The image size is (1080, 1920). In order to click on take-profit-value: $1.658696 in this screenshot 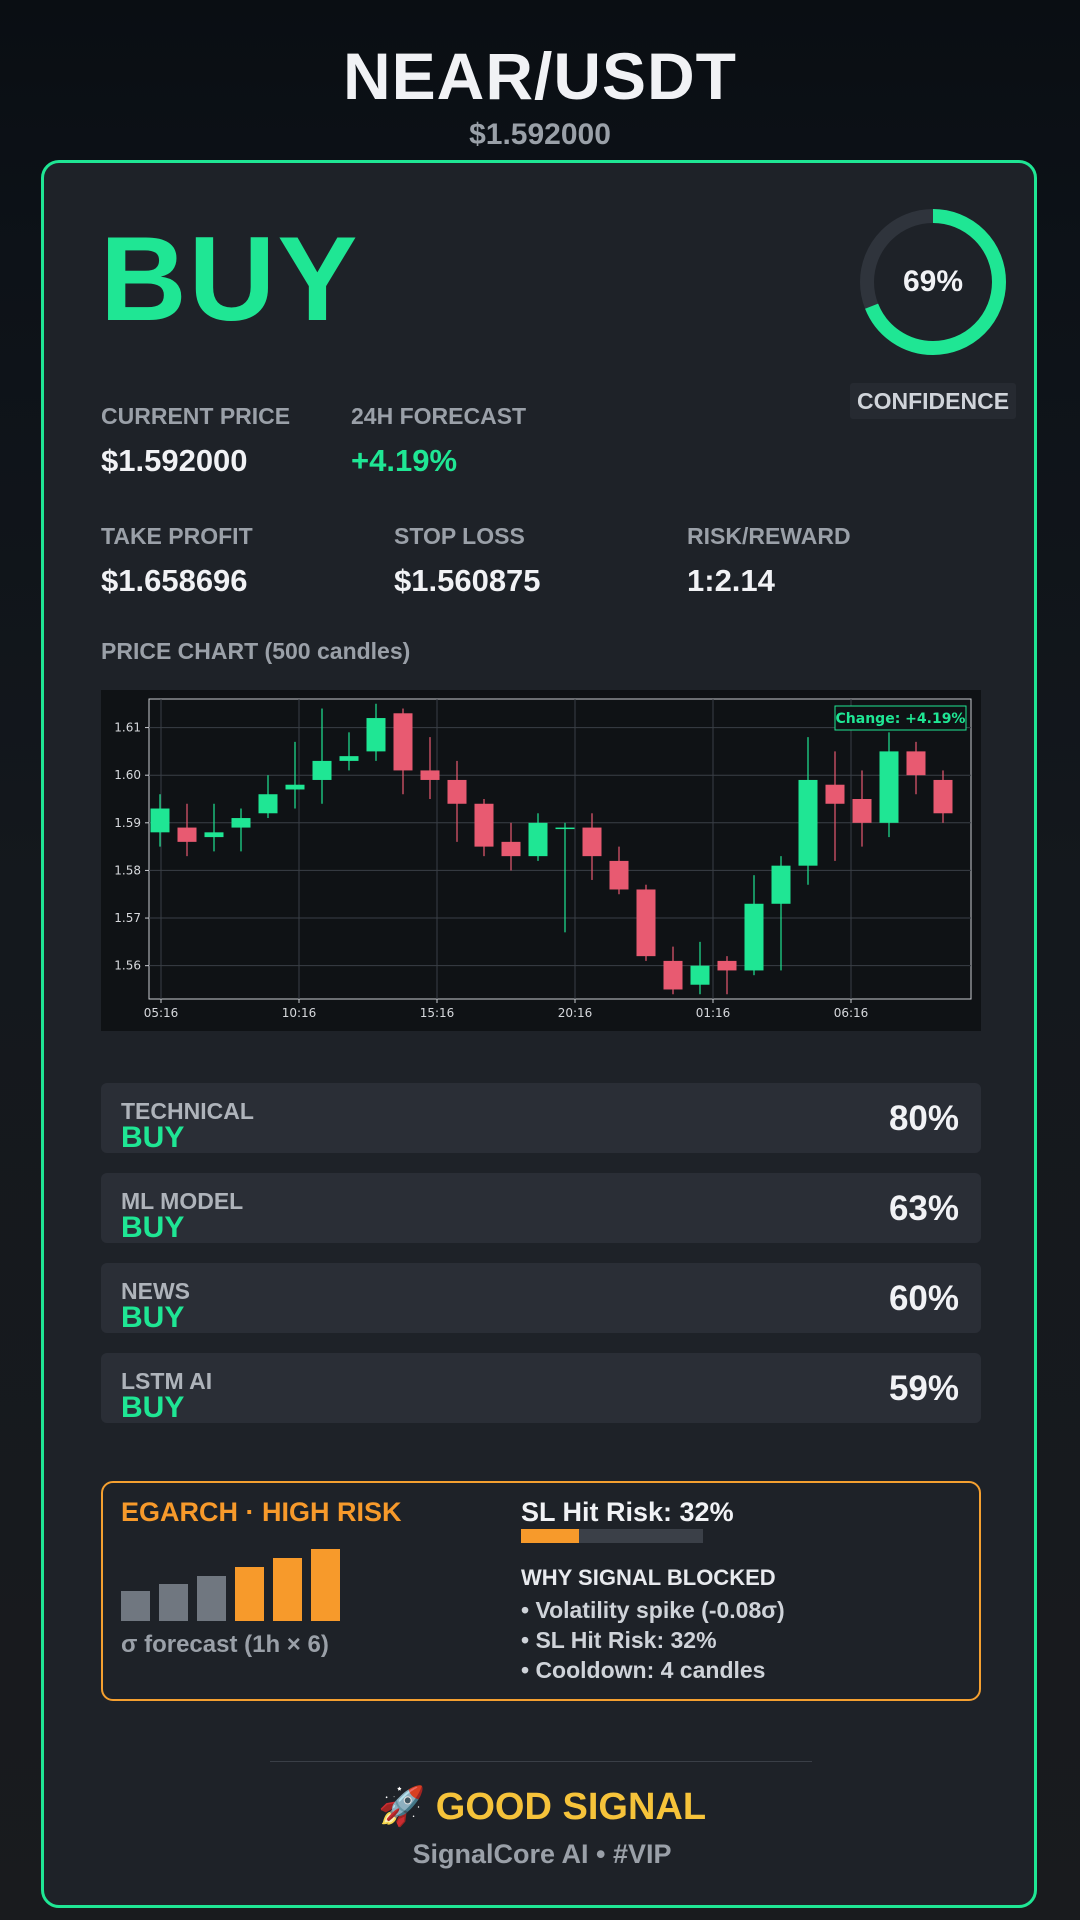, I will do `click(174, 580)`.